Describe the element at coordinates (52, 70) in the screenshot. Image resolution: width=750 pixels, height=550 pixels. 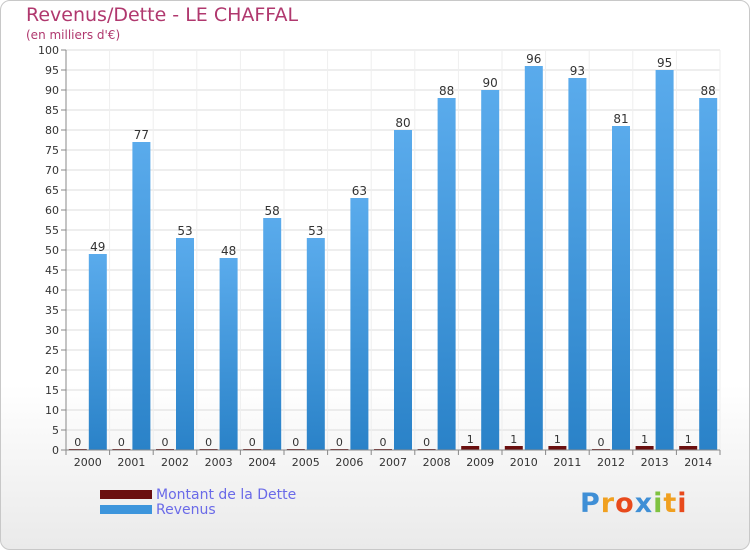
I see `y-tick-label: 95` at that location.